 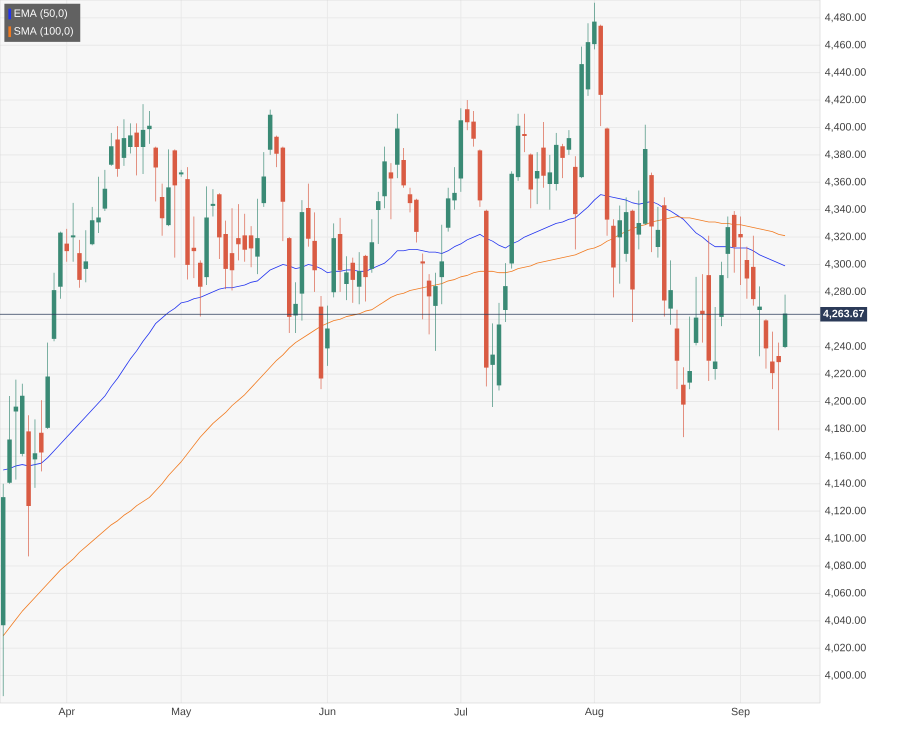 What do you see at coordinates (845, 347) in the screenshot?
I see `y-tick-label: 4,240.00` at bounding box center [845, 347].